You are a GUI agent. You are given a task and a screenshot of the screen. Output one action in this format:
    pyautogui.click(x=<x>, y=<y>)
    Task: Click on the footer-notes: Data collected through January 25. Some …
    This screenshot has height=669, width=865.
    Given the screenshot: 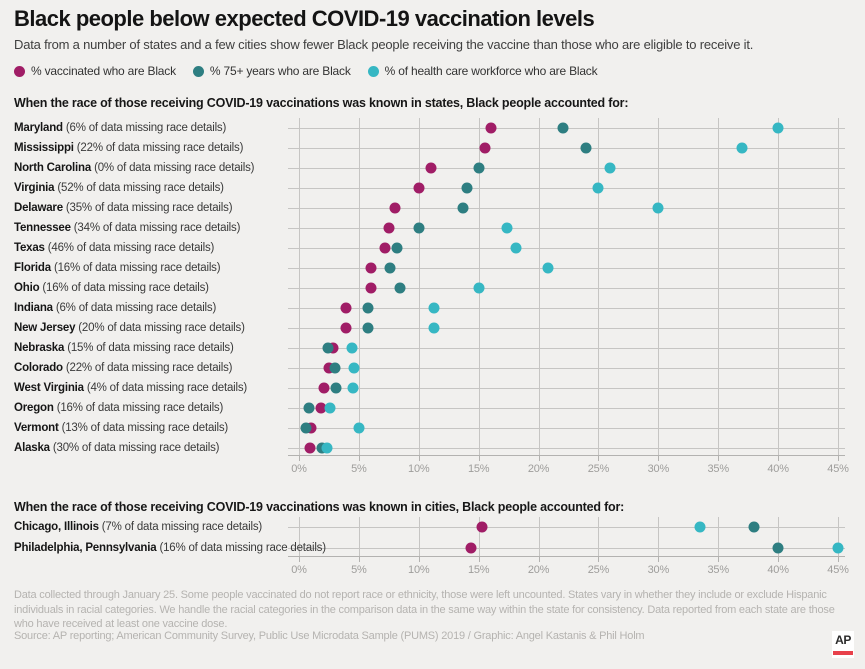 What is the action you would take?
    pyautogui.click(x=424, y=610)
    